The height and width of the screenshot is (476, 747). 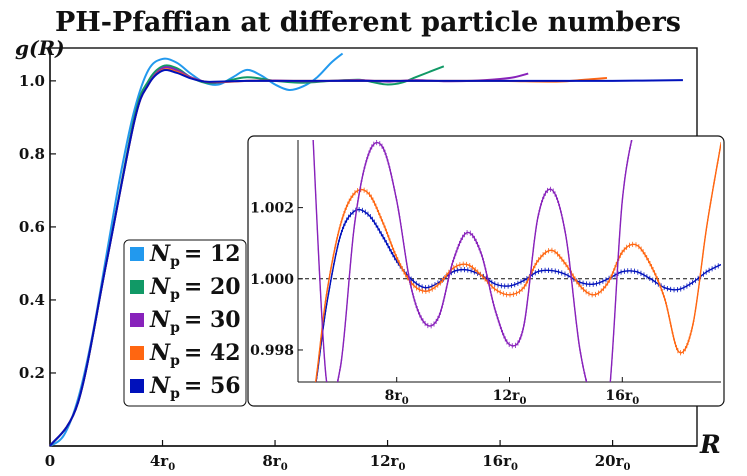 I want to click on x-tick-label: 16r0, so click(x=500, y=462).